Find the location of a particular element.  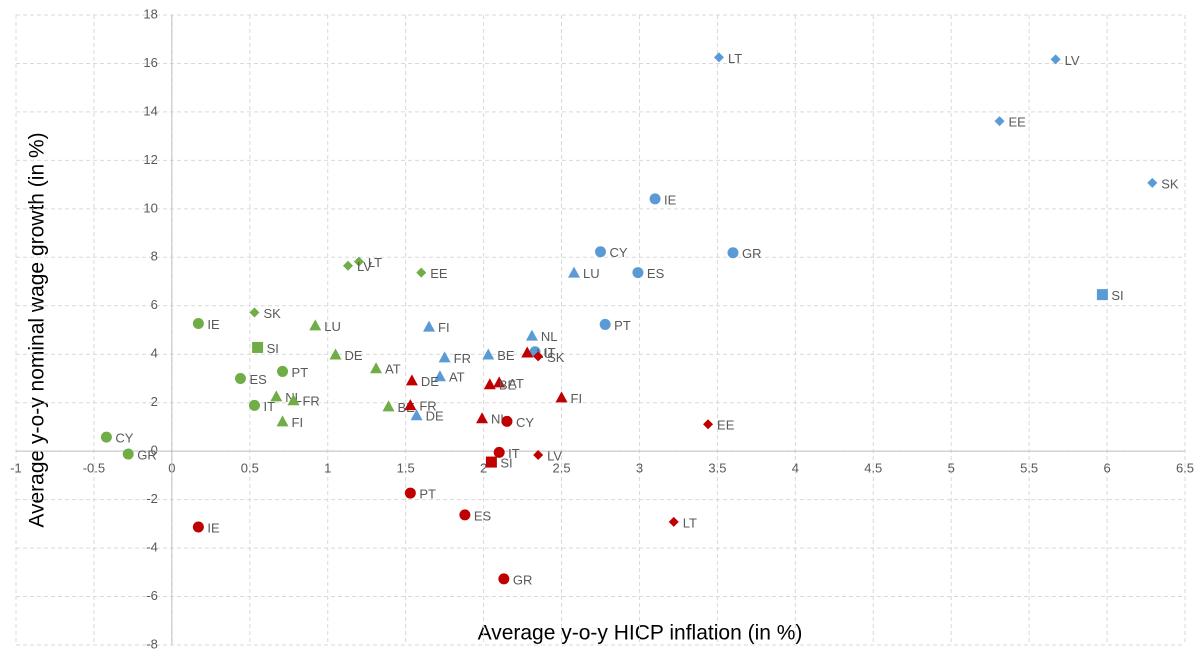

y-tick-label: 10 is located at coordinates (150, 207).